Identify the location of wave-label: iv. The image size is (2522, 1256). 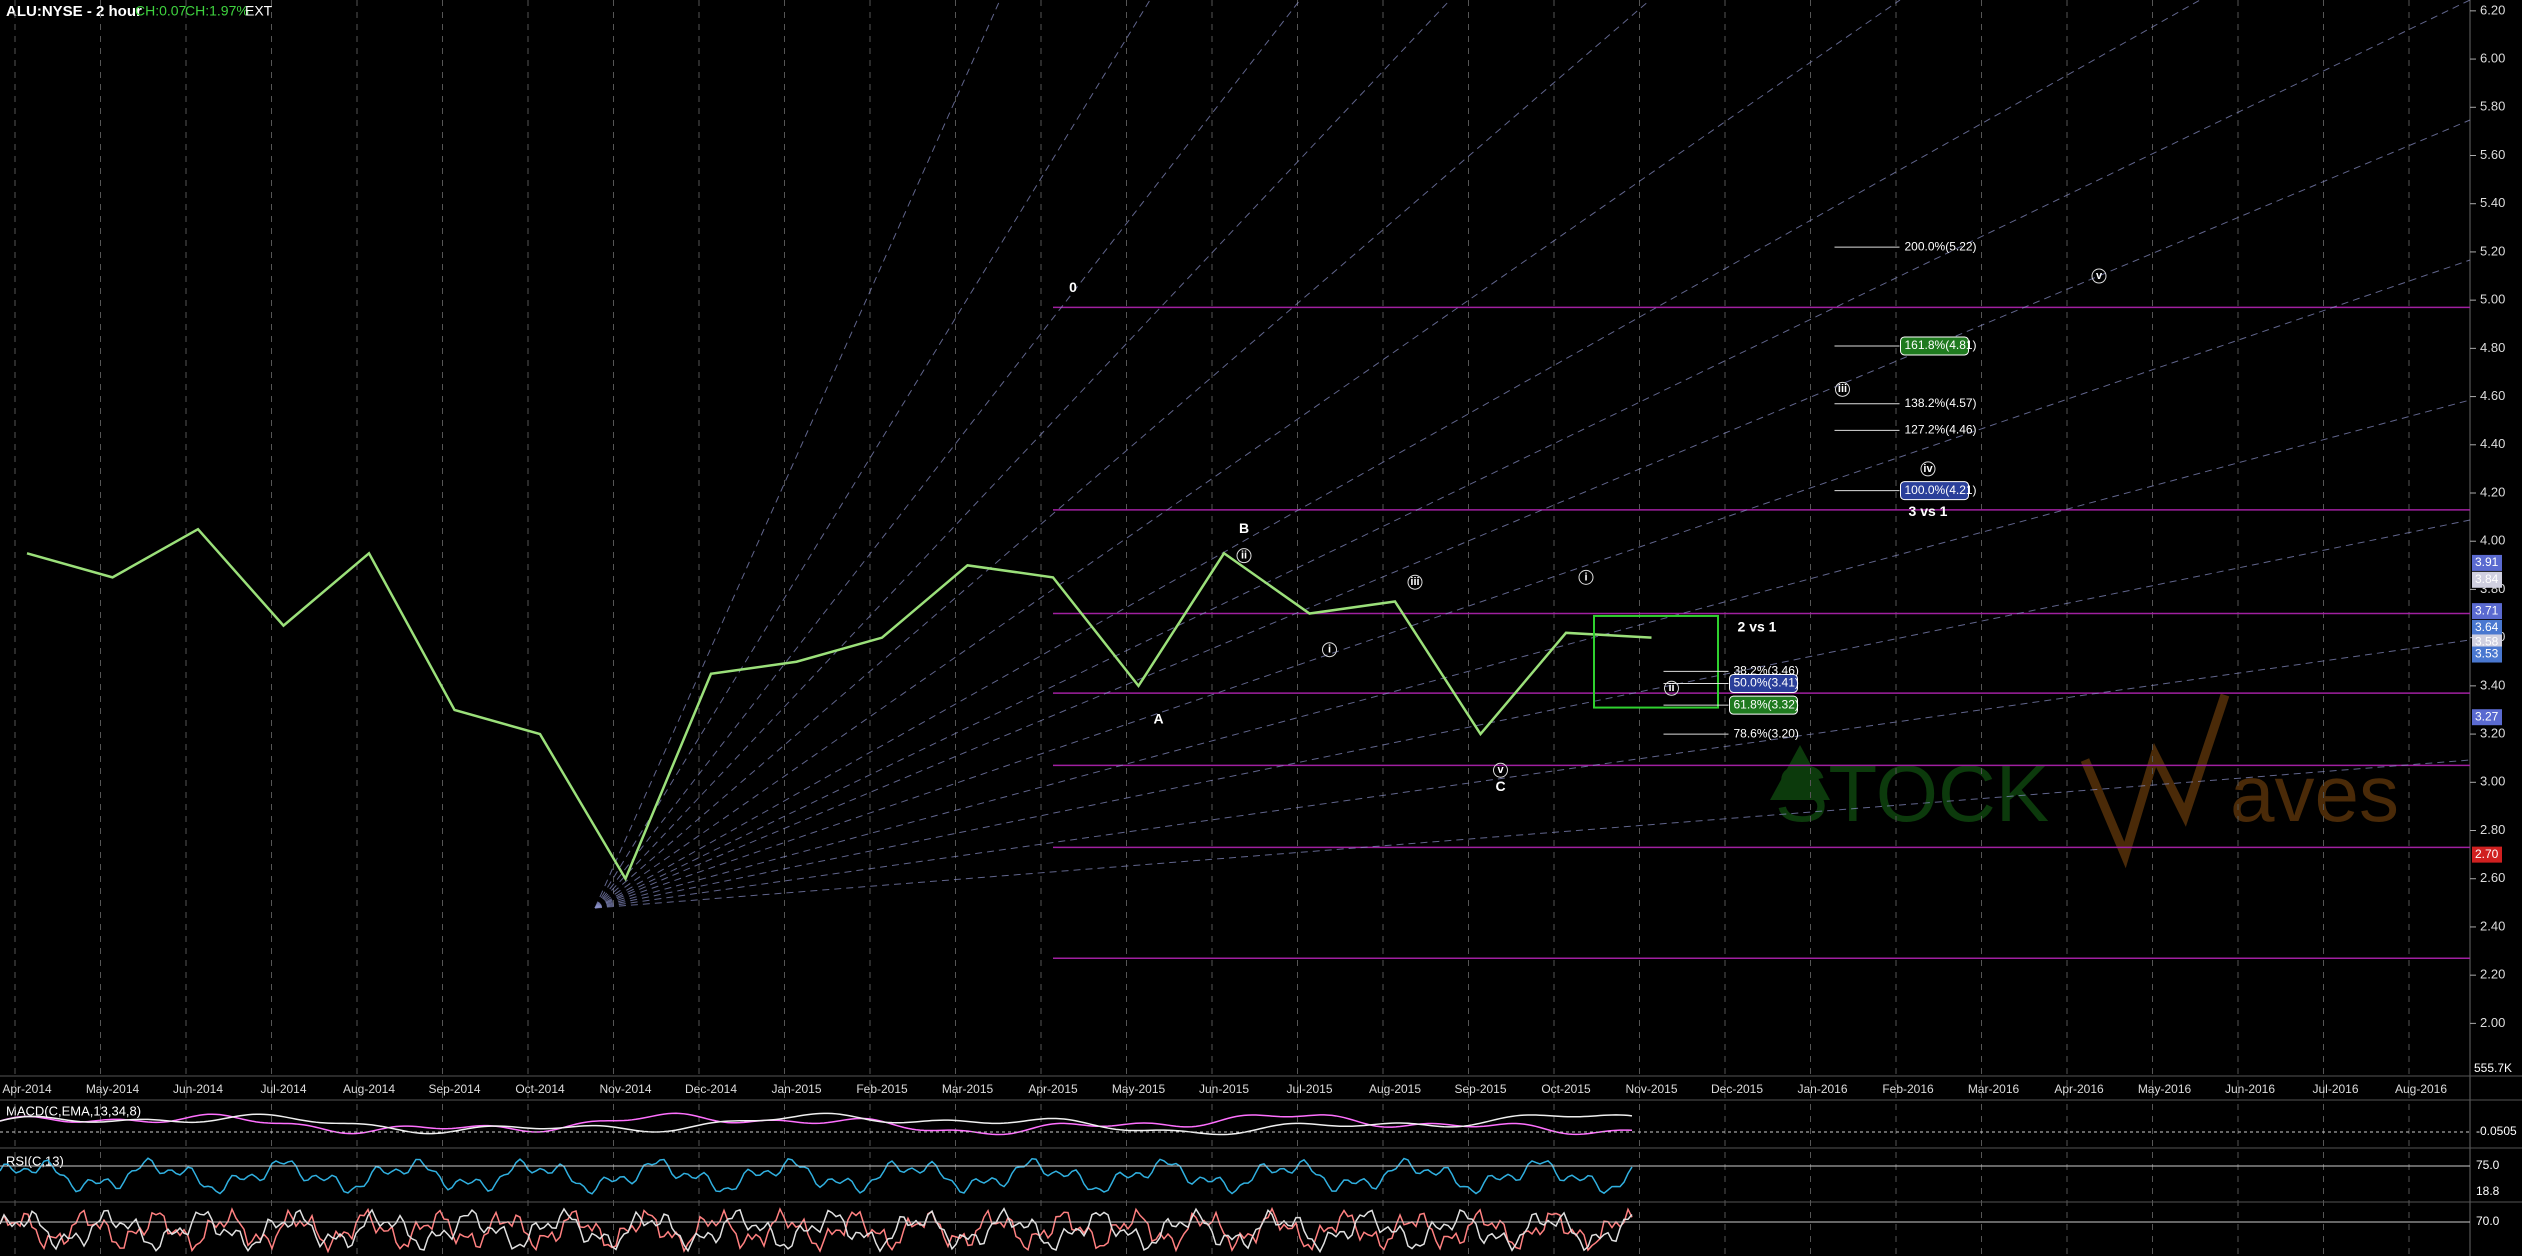
(1928, 469).